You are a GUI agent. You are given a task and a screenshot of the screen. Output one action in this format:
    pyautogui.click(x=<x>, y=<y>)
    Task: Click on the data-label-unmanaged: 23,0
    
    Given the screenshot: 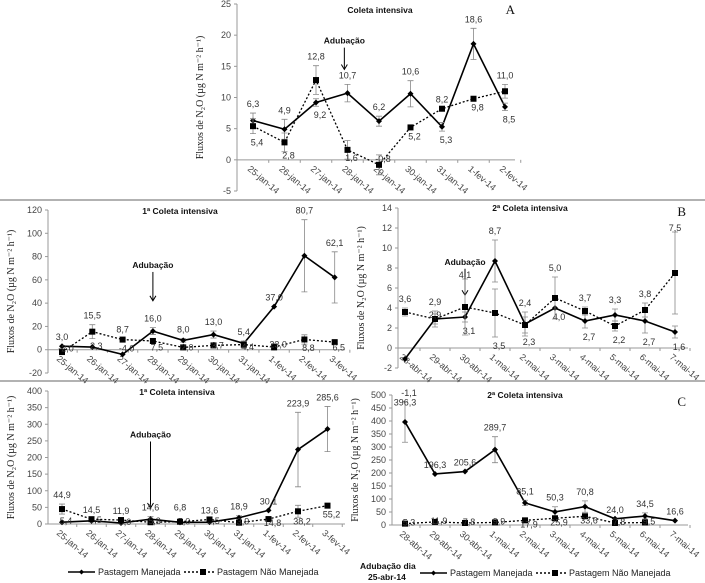 What is the action you would take?
    pyautogui.click(x=278, y=345)
    